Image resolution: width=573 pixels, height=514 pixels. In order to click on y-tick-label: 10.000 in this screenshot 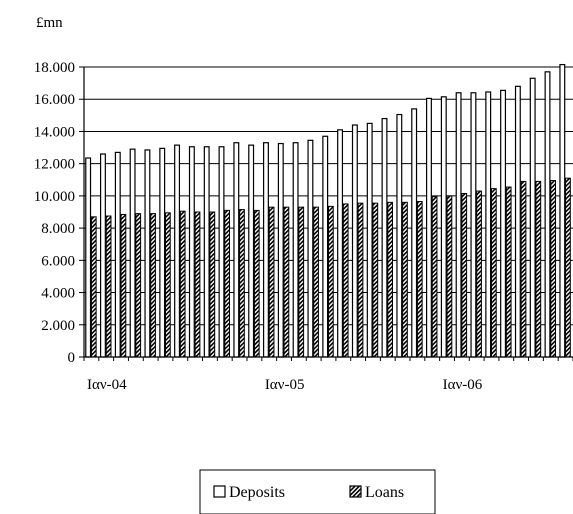, I will do `click(54, 197)`.